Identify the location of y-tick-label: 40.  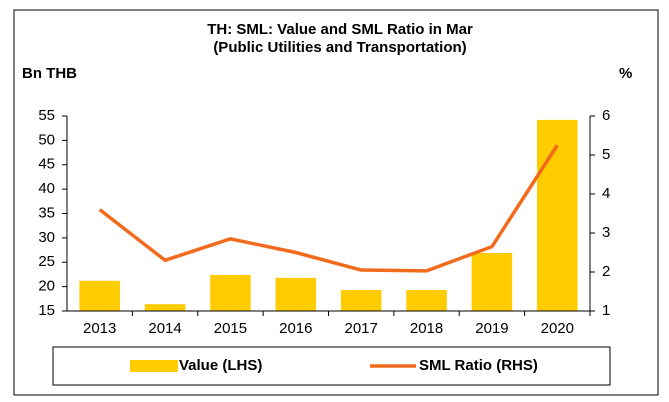
(46, 188).